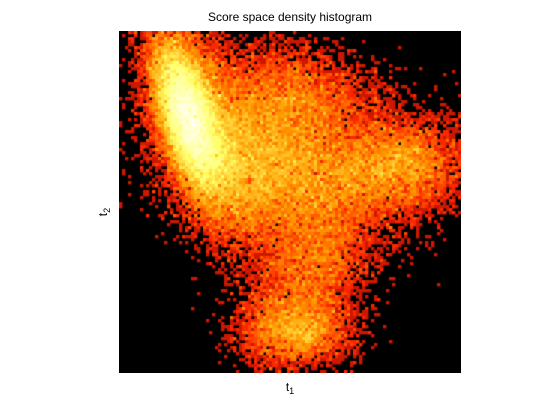 This screenshot has width=560, height=420. What do you see at coordinates (292, 391) in the screenshot?
I see `x-axis-label-subscript: 1` at bounding box center [292, 391].